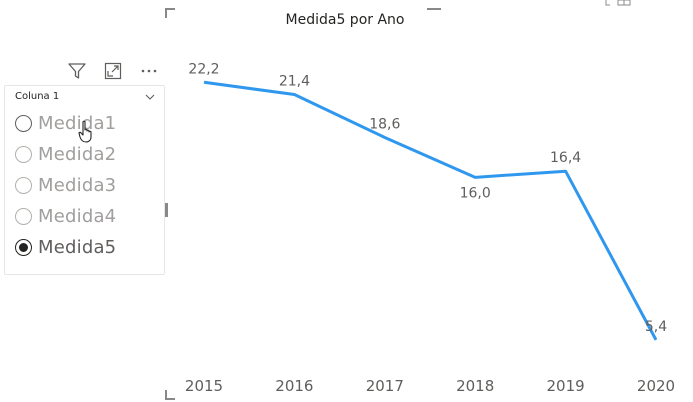 The height and width of the screenshot is (402, 693). Describe the element at coordinates (85, 131) in the screenshot. I see `hand-cursor-icon` at that location.